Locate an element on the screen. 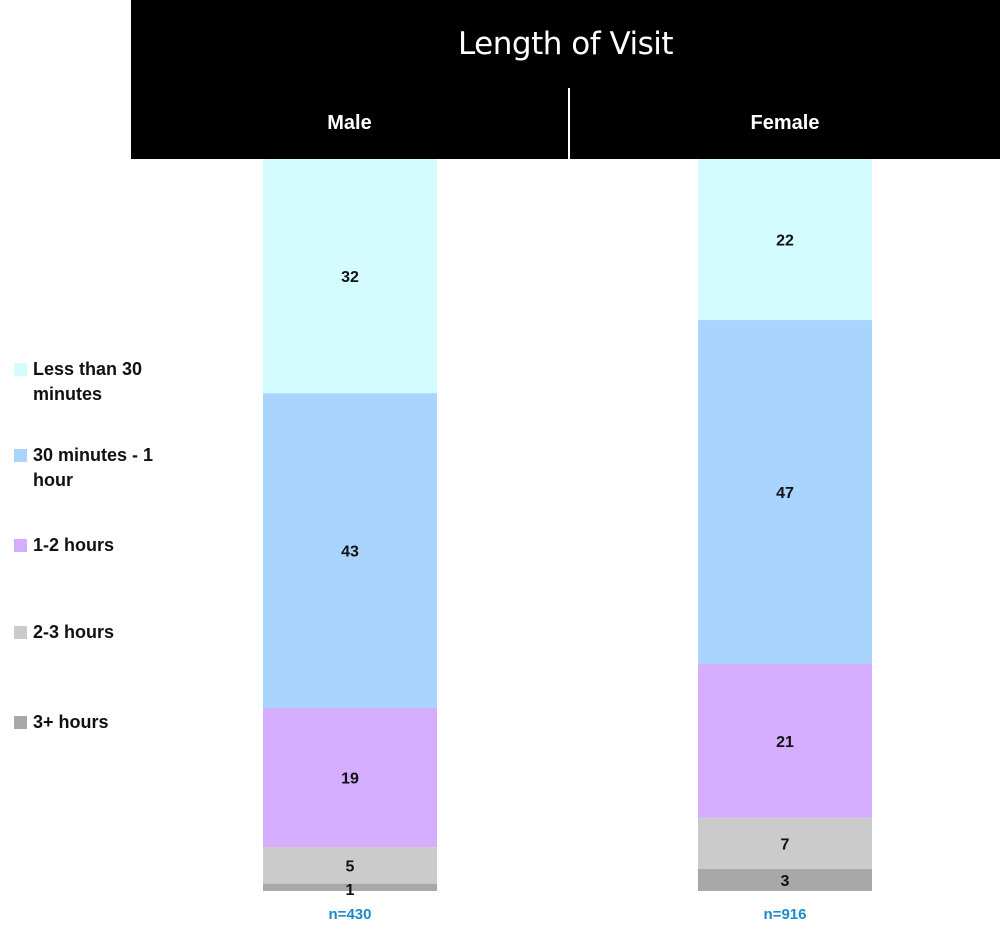 The height and width of the screenshot is (929, 1000). bar-segment-male-2-3-hours is located at coordinates (350, 865).